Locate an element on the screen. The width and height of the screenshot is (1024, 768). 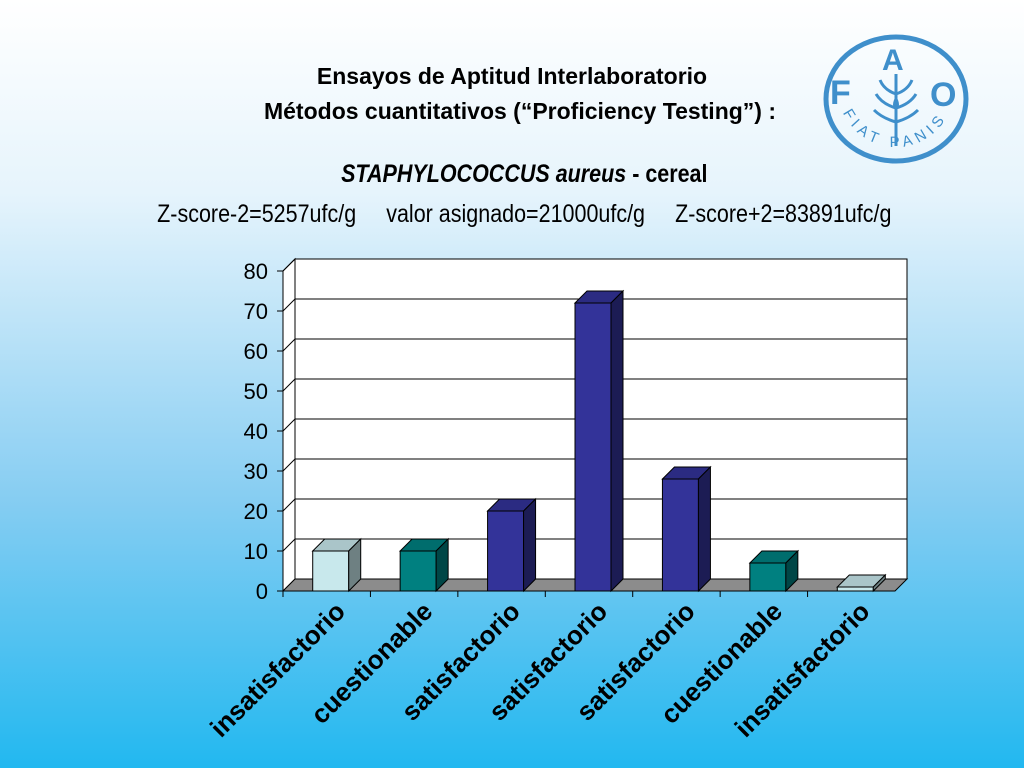
slide-title-line1: Ensayos de Aptitud Interlaboratorio is located at coordinates (512, 76).